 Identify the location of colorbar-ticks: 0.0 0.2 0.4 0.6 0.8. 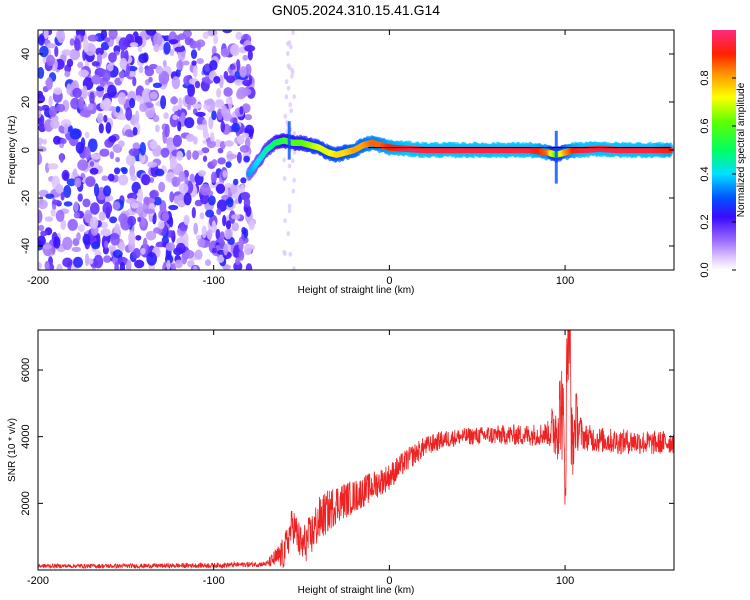
(717, 174).